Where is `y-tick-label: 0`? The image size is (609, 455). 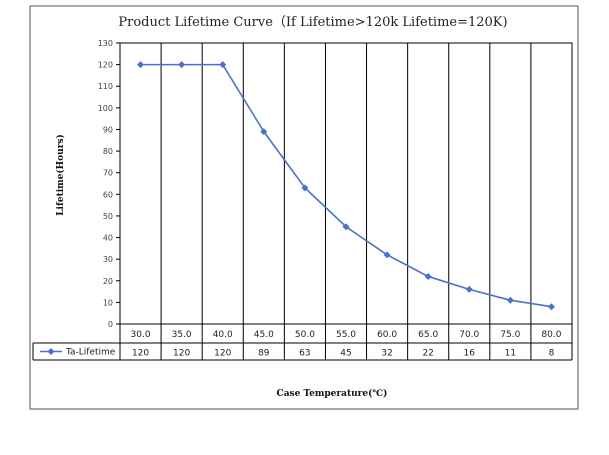
y-tick-label: 0 is located at coordinates (110, 324).